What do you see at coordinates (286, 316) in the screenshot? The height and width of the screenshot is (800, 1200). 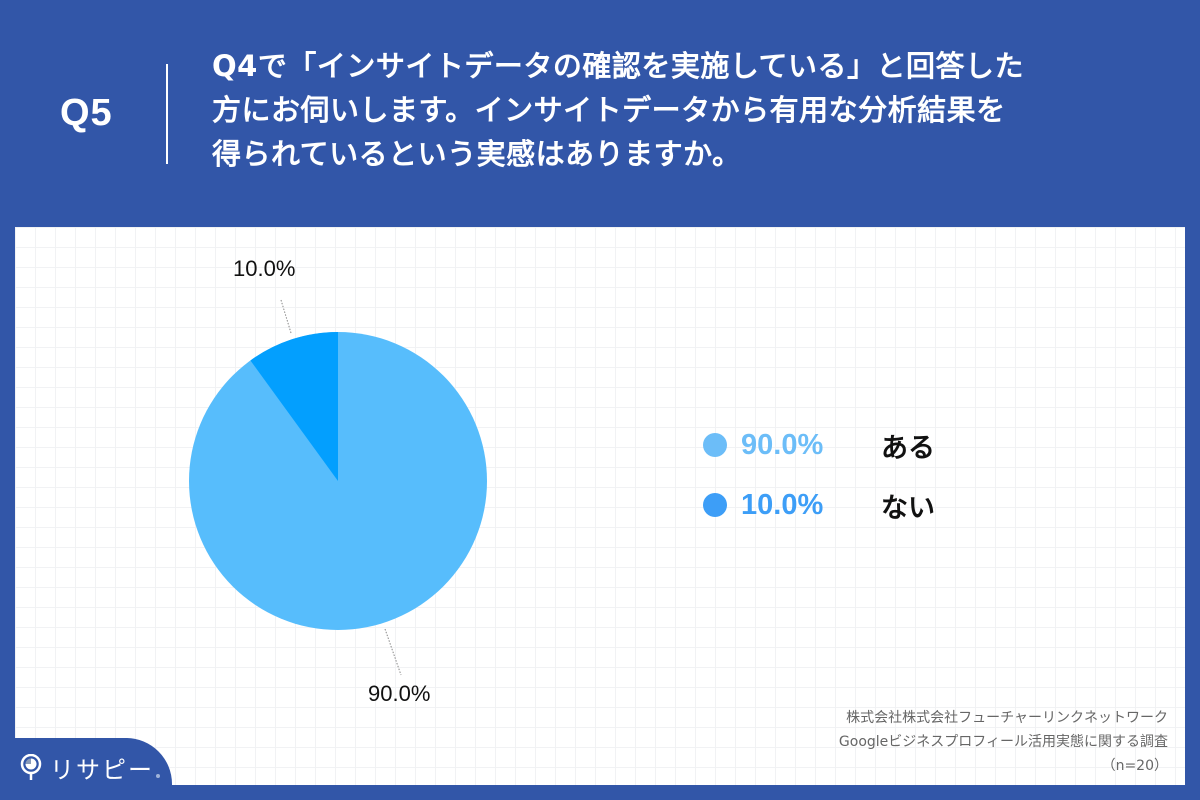 I see `leader-line-nai` at bounding box center [286, 316].